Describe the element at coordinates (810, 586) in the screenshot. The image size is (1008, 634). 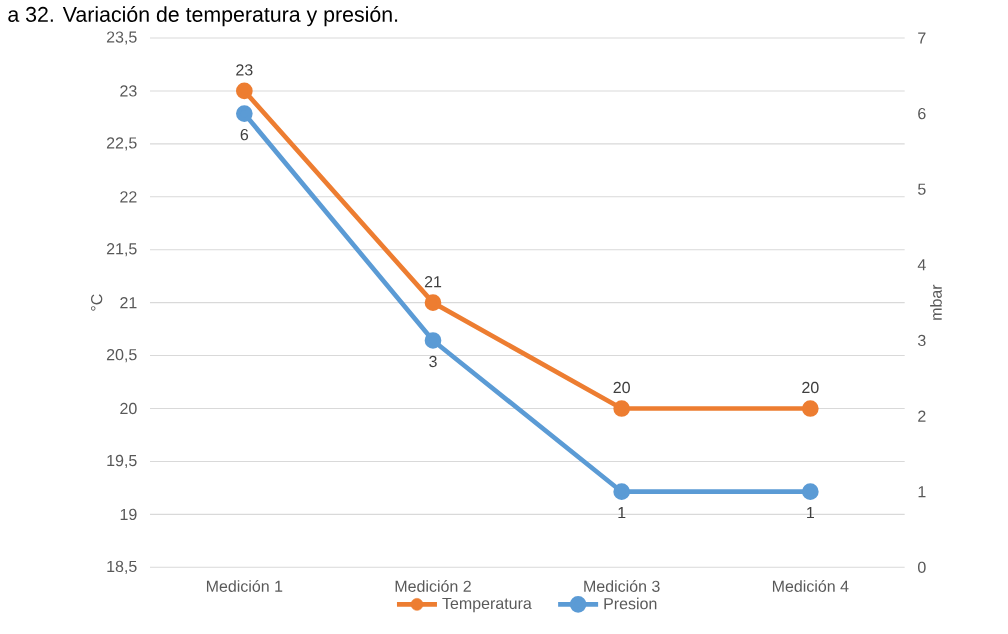
I see `x-tick-label: Medición 4` at that location.